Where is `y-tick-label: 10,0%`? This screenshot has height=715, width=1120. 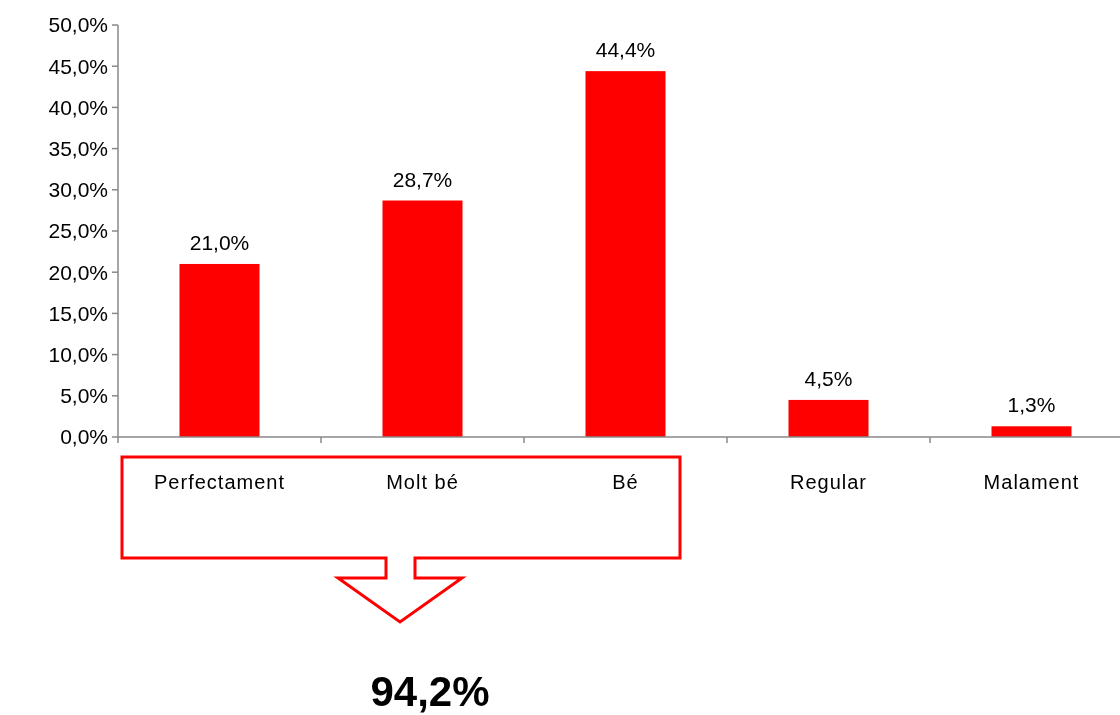 y-tick-label: 10,0% is located at coordinates (78, 354).